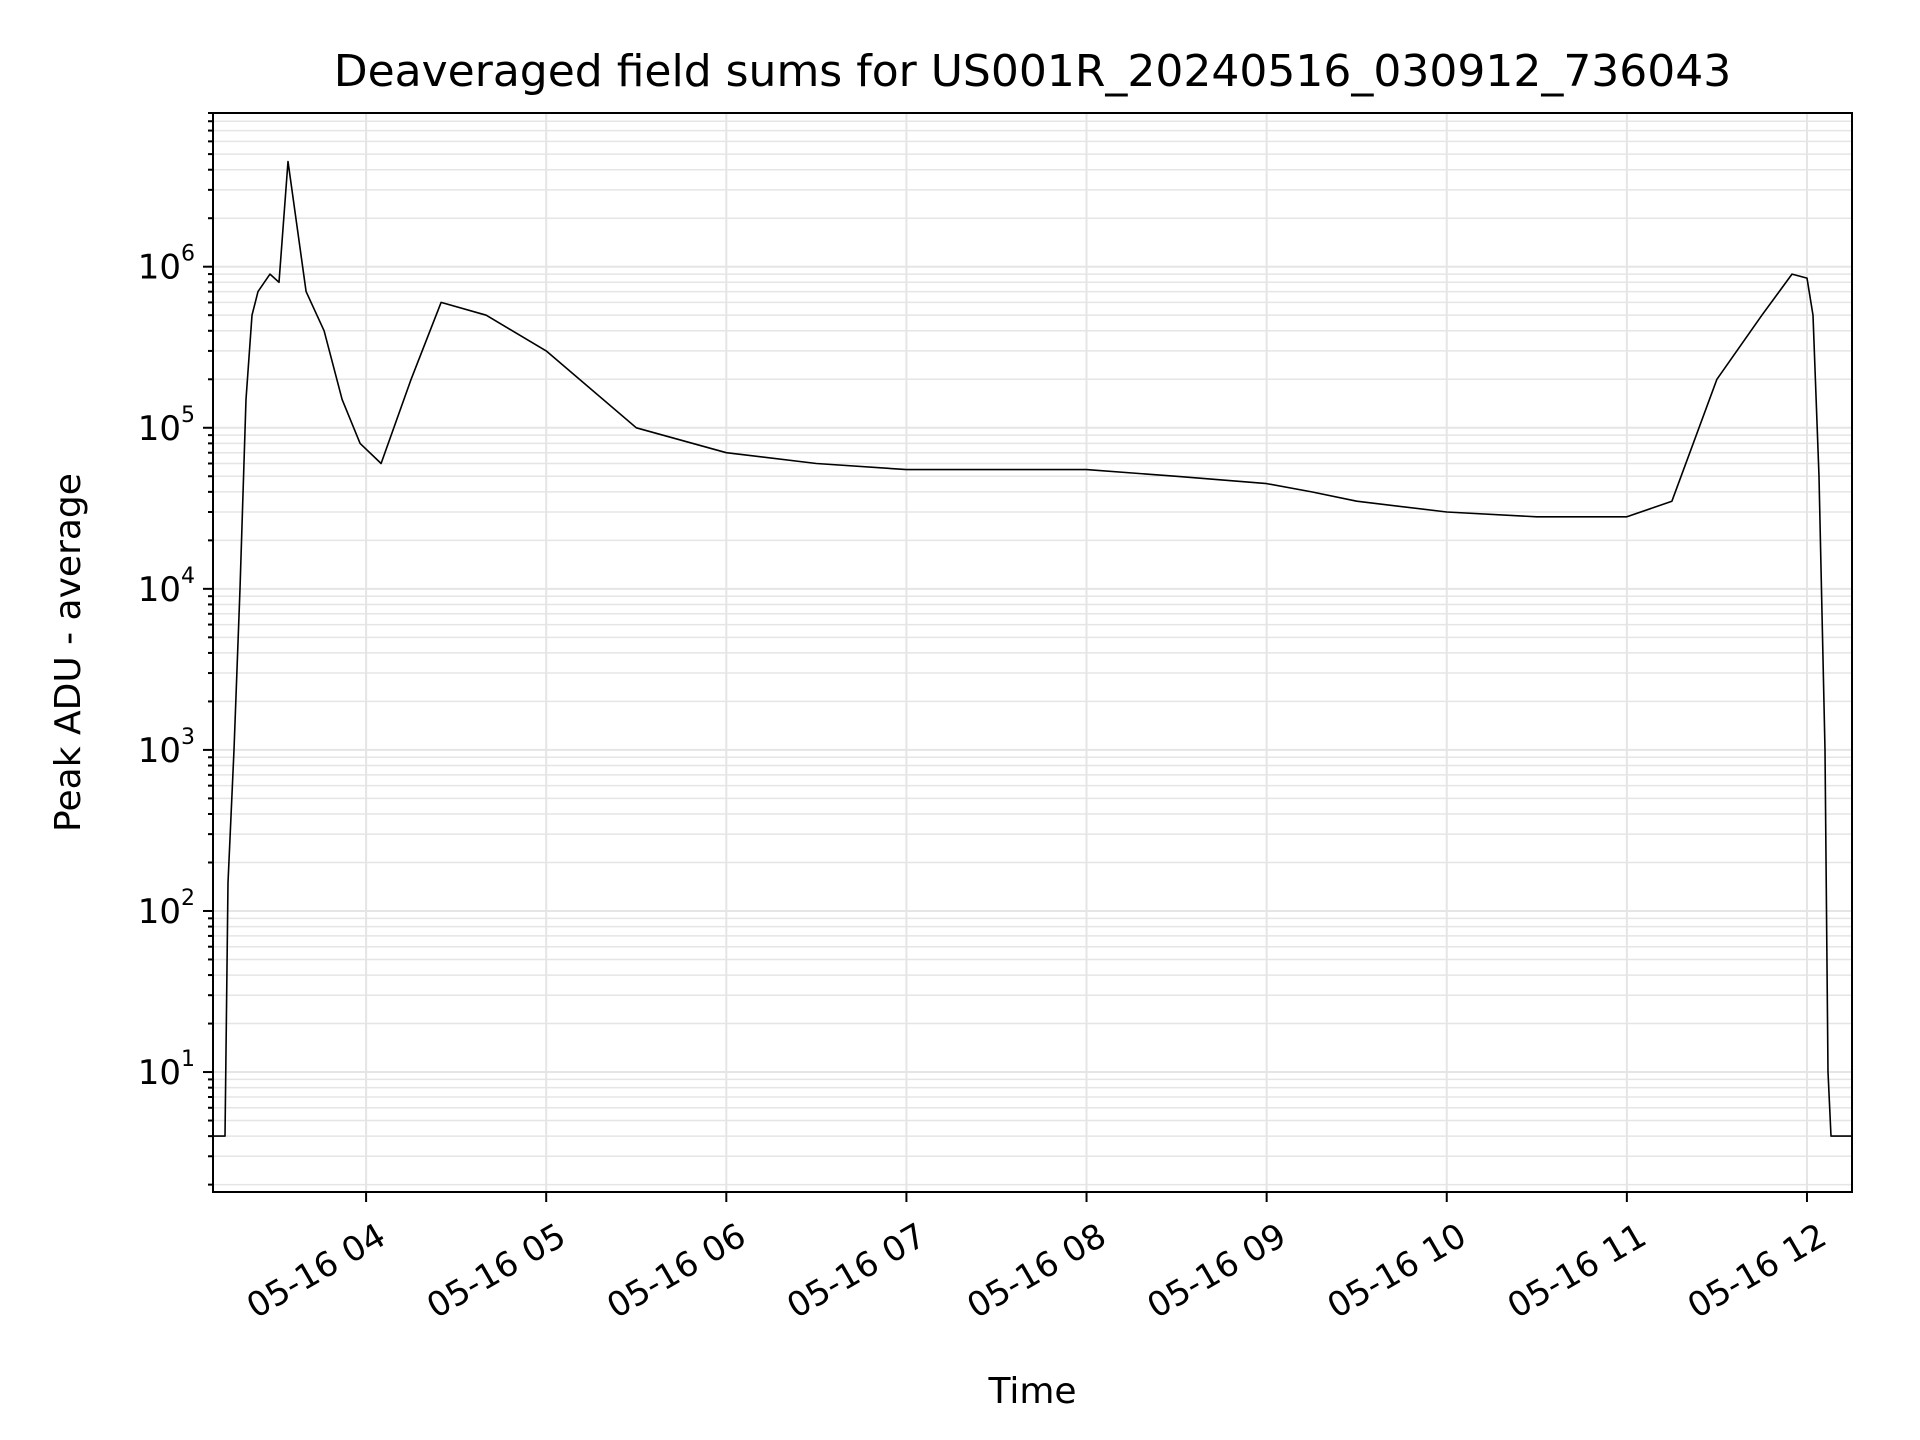 The image size is (1920, 1440). What do you see at coordinates (166, 265) in the screenshot?
I see `y-tick-label: 10⁶` at bounding box center [166, 265].